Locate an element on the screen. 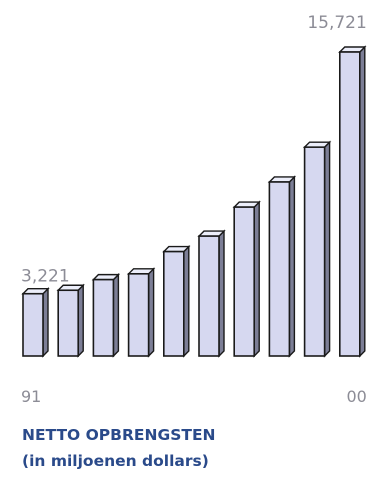 This screenshot has width=367, height=480. value-label-00: 15,721 is located at coordinates (336, 23).